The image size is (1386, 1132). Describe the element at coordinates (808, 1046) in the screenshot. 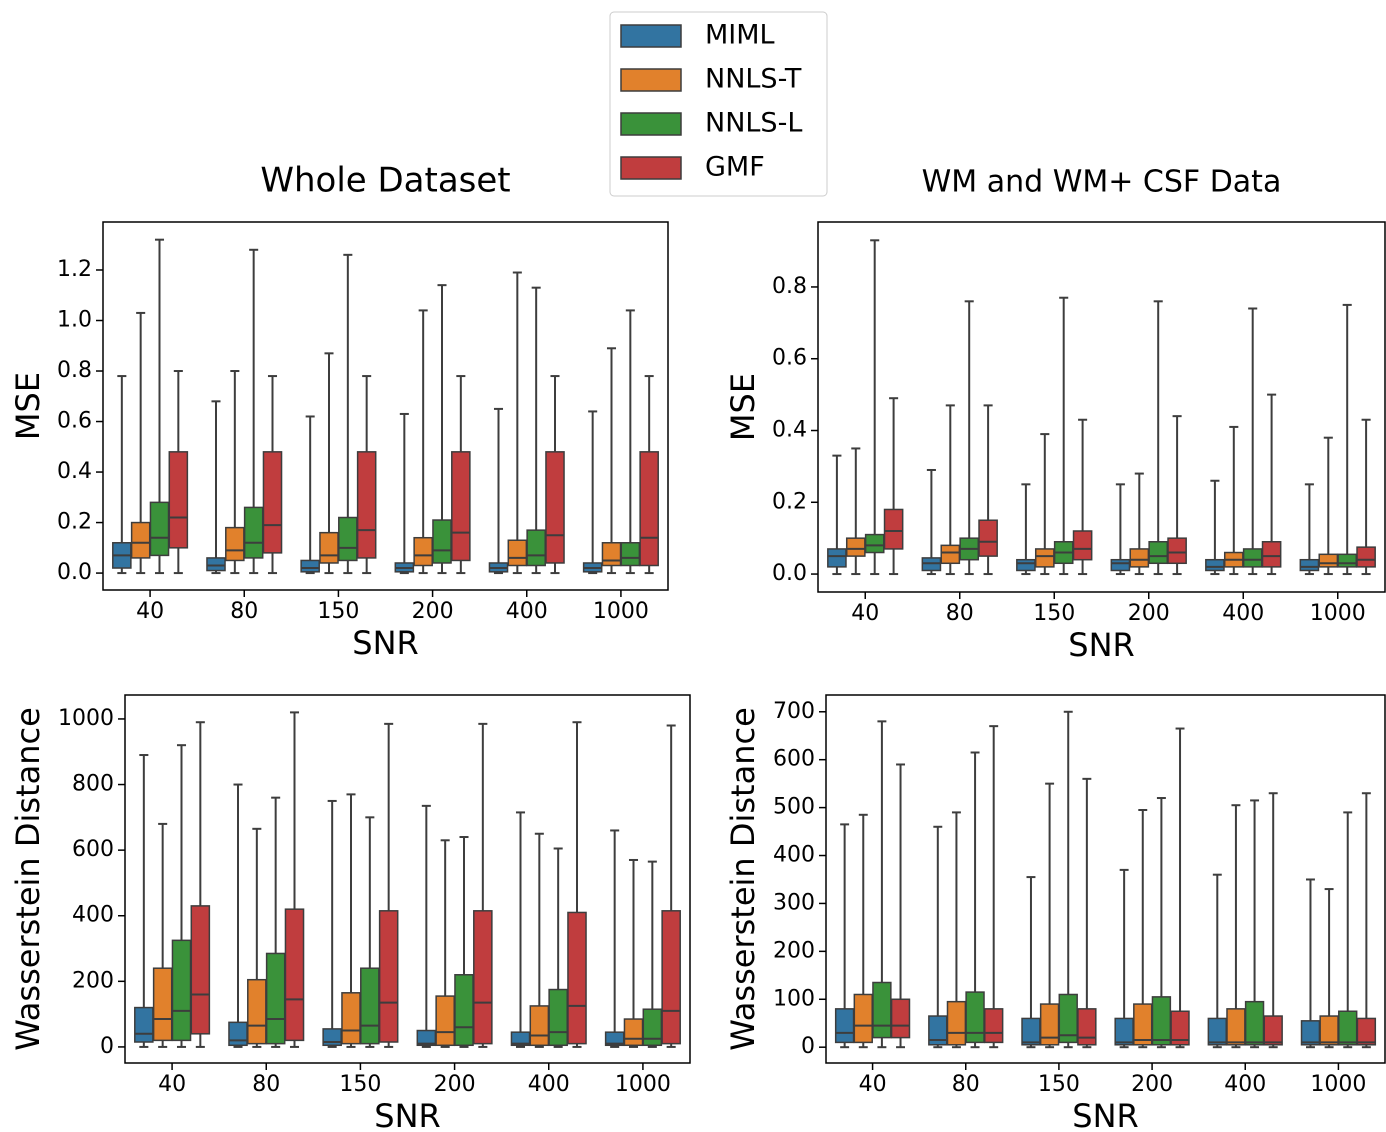

I see `y-tick-label: 0` at that location.